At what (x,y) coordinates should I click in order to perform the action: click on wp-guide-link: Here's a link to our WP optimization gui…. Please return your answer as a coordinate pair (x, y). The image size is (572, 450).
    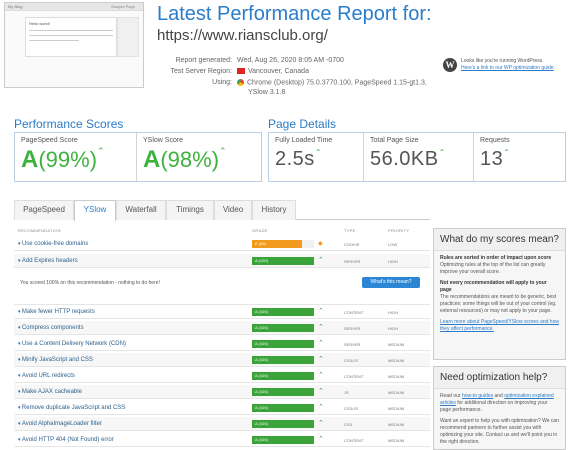
    Looking at the image, I should click on (507, 68).